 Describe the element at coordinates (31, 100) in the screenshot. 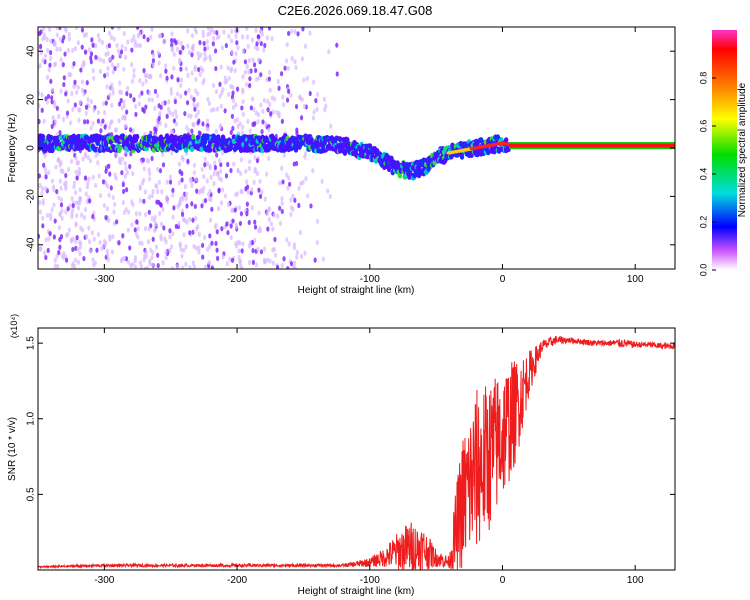

I see `heatmap-y-tick-label: 20` at that location.